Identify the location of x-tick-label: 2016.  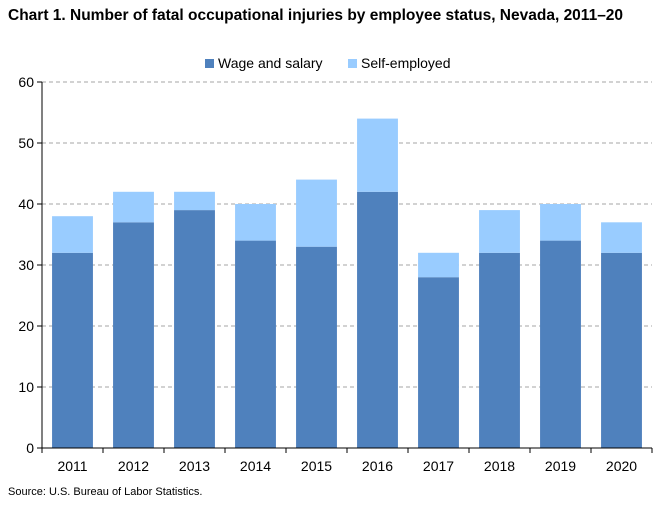
(377, 466).